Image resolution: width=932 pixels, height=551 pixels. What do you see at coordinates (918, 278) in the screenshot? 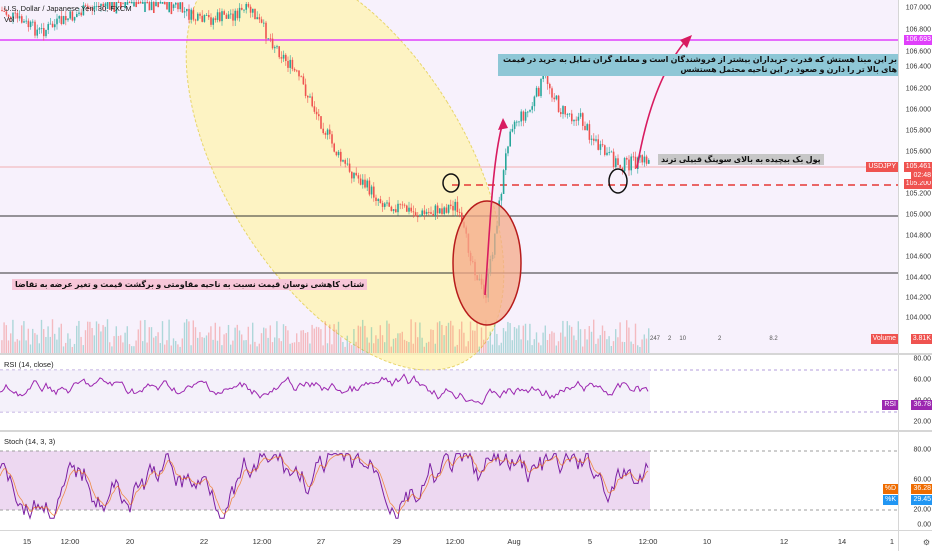
I see `price-tick: 104.400` at bounding box center [918, 278].